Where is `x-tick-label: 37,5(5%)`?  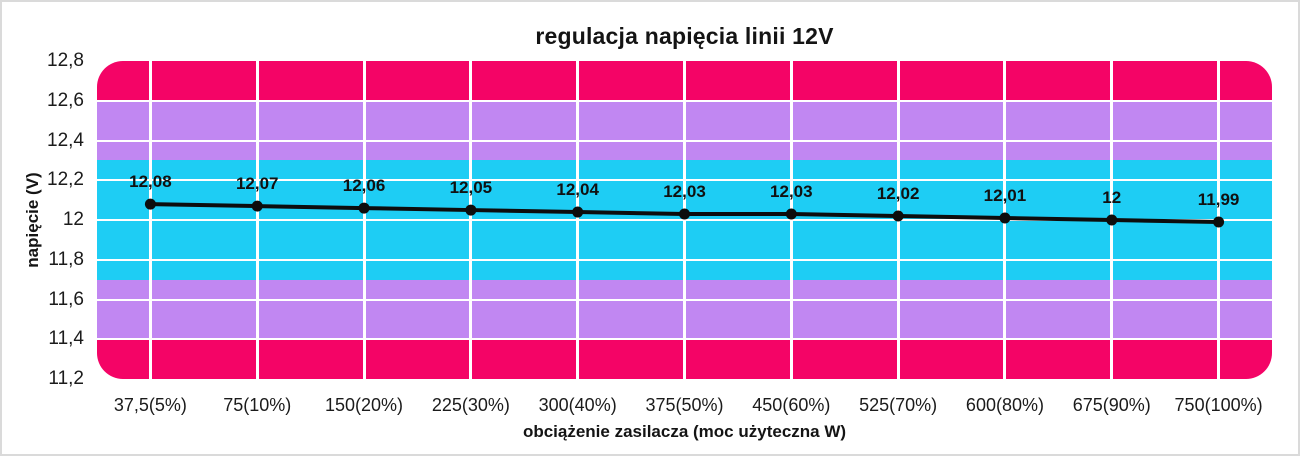
x-tick-label: 37,5(5%) is located at coordinates (150, 405).